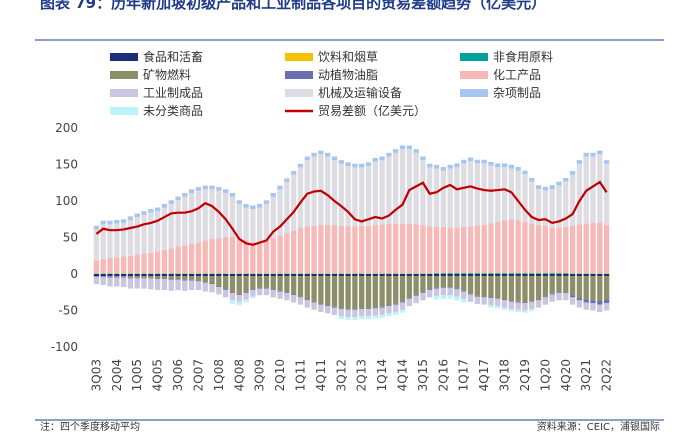 The image size is (684, 439). What do you see at coordinates (66, 201) in the screenshot?
I see `y-tick-label: 100` at bounding box center [66, 201].